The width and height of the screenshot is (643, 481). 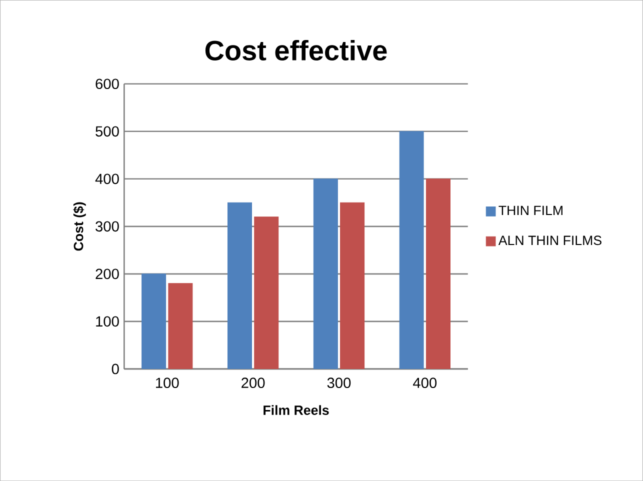 I want to click on y-axis-title: Cost ($), so click(x=79, y=226).